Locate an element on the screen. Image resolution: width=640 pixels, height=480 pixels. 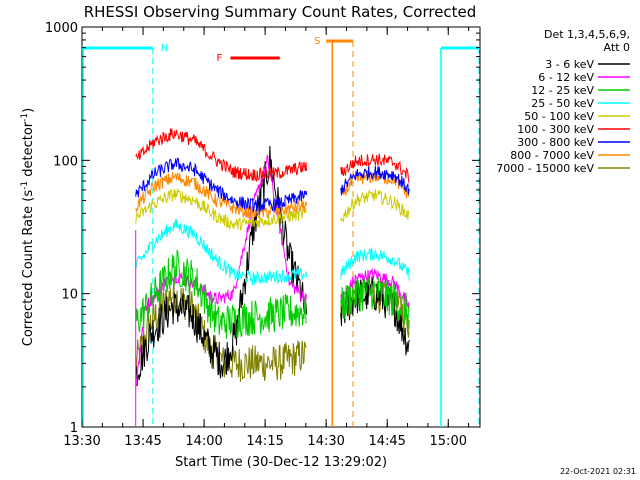
legend-label: 7000 - 15000 keV is located at coordinates (545, 168).